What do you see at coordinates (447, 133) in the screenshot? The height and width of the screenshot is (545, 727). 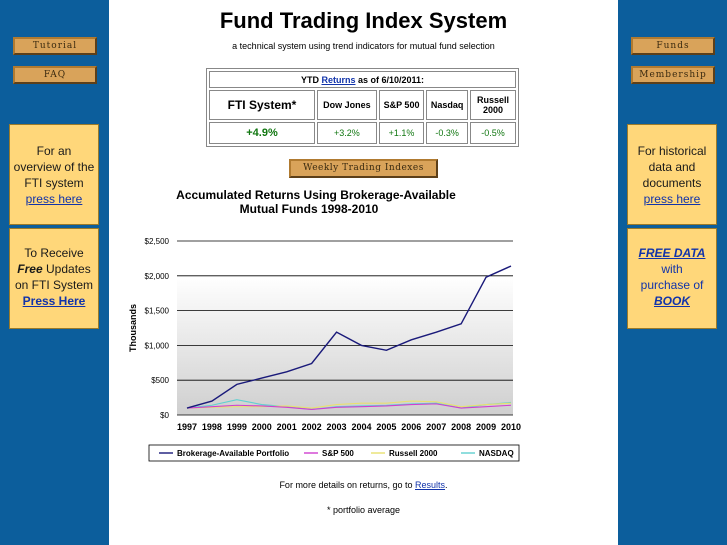 I see `value-nasdaq: -0.3%` at bounding box center [447, 133].